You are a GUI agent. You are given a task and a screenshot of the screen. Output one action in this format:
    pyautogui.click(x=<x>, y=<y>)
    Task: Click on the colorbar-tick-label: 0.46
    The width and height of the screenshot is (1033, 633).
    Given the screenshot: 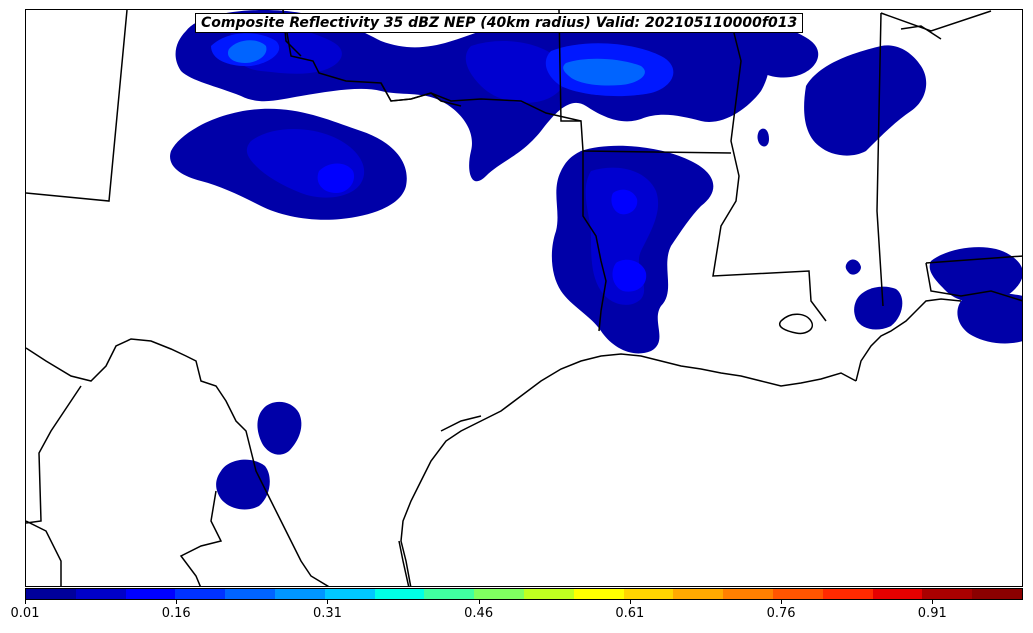 What is the action you would take?
    pyautogui.click(x=479, y=613)
    